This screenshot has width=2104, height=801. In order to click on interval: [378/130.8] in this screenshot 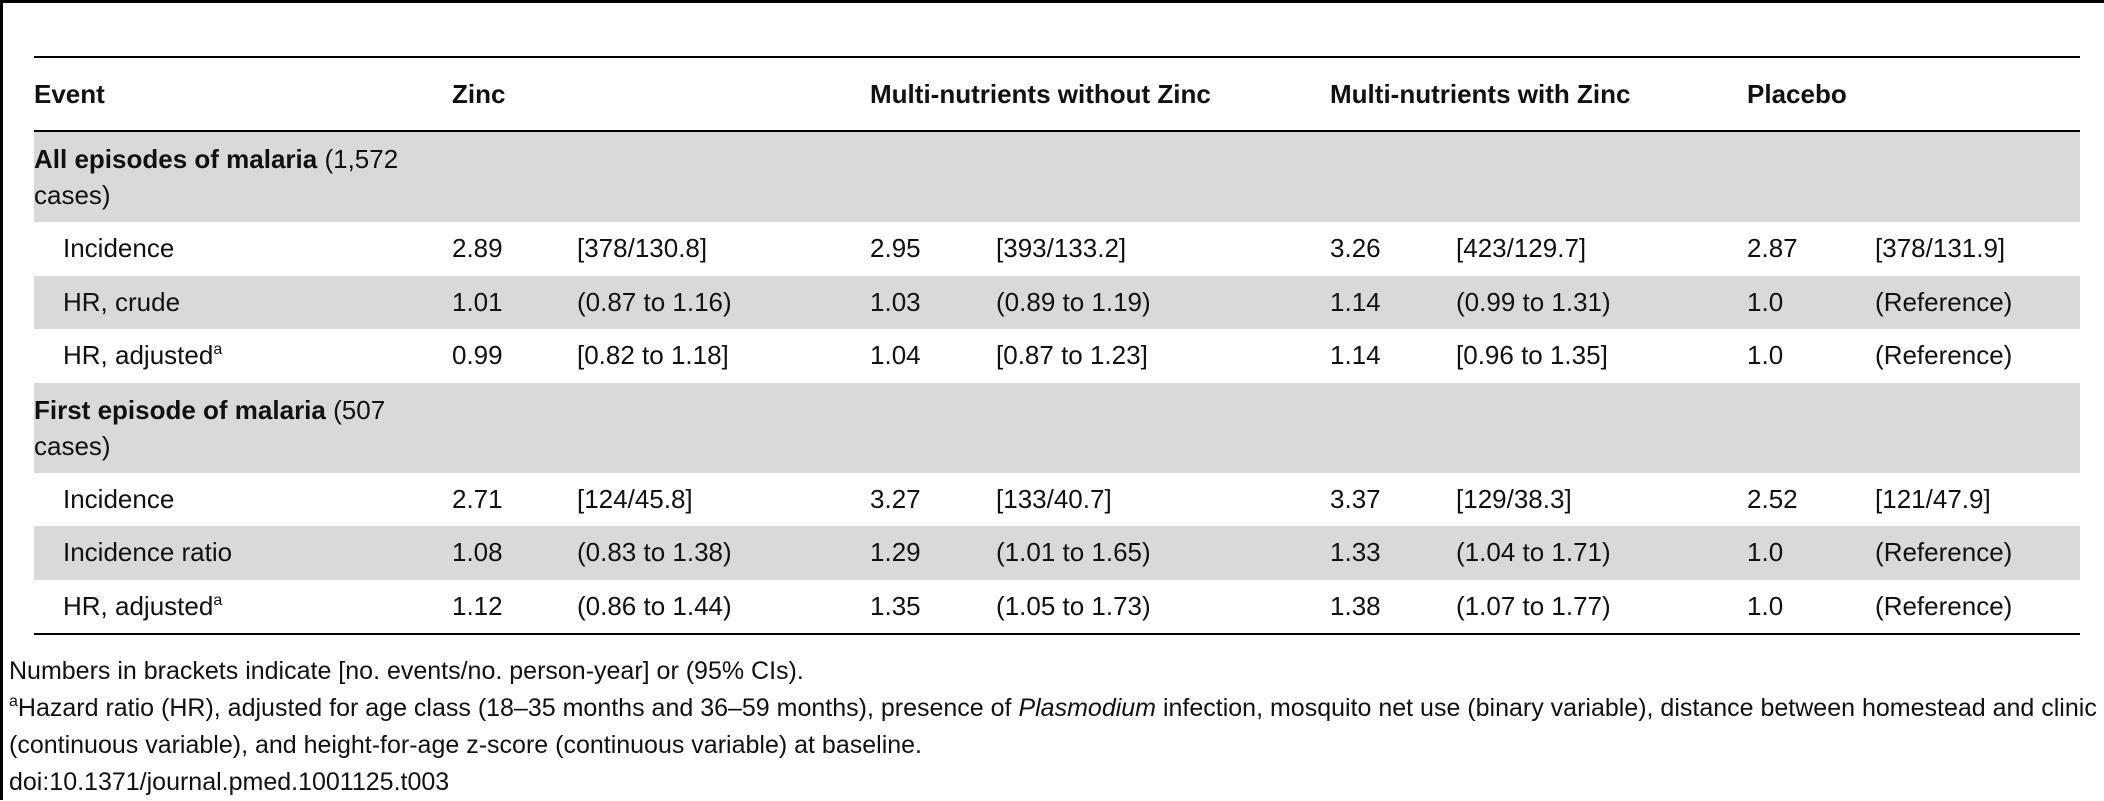, I will do `click(642, 248)`.